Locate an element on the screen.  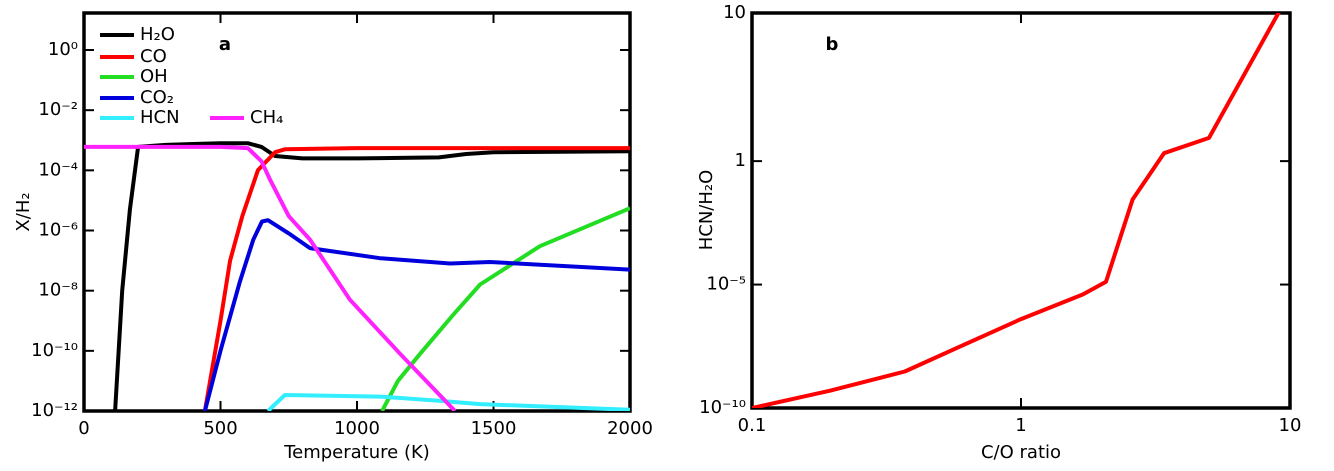
y-tick-label: 10⁻¹² is located at coordinates (54, 410).